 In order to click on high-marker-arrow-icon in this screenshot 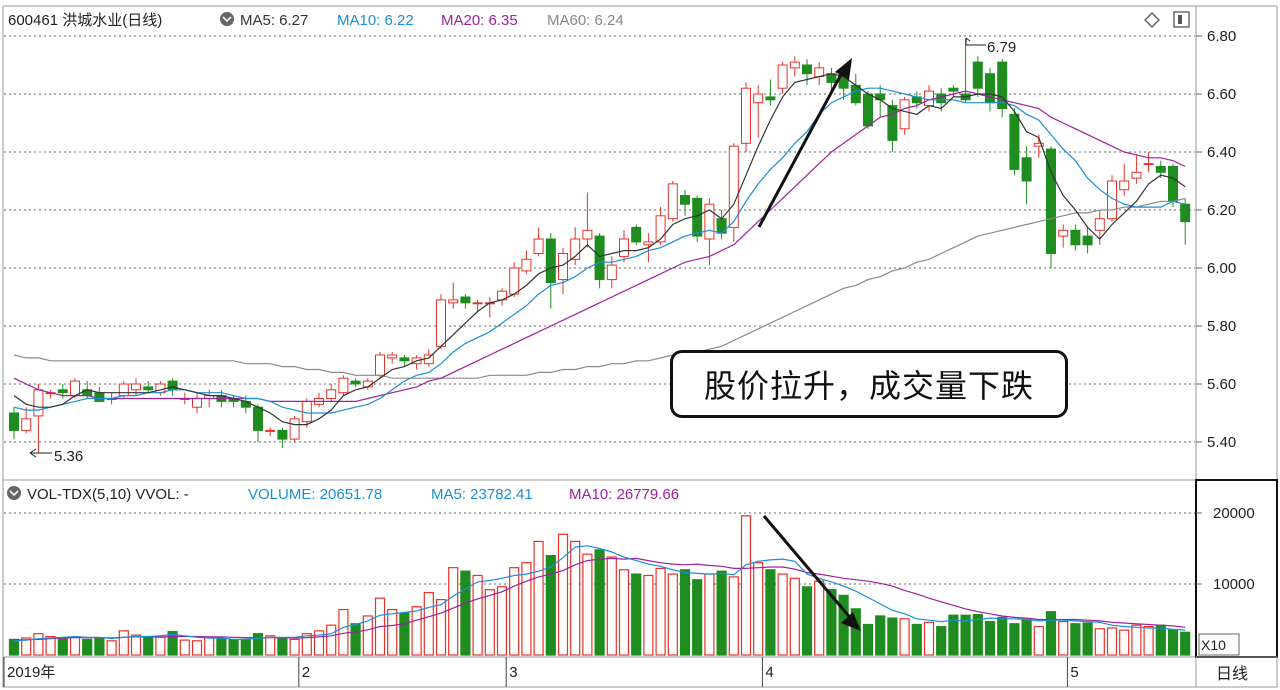, I will do `click(968, 39)`.